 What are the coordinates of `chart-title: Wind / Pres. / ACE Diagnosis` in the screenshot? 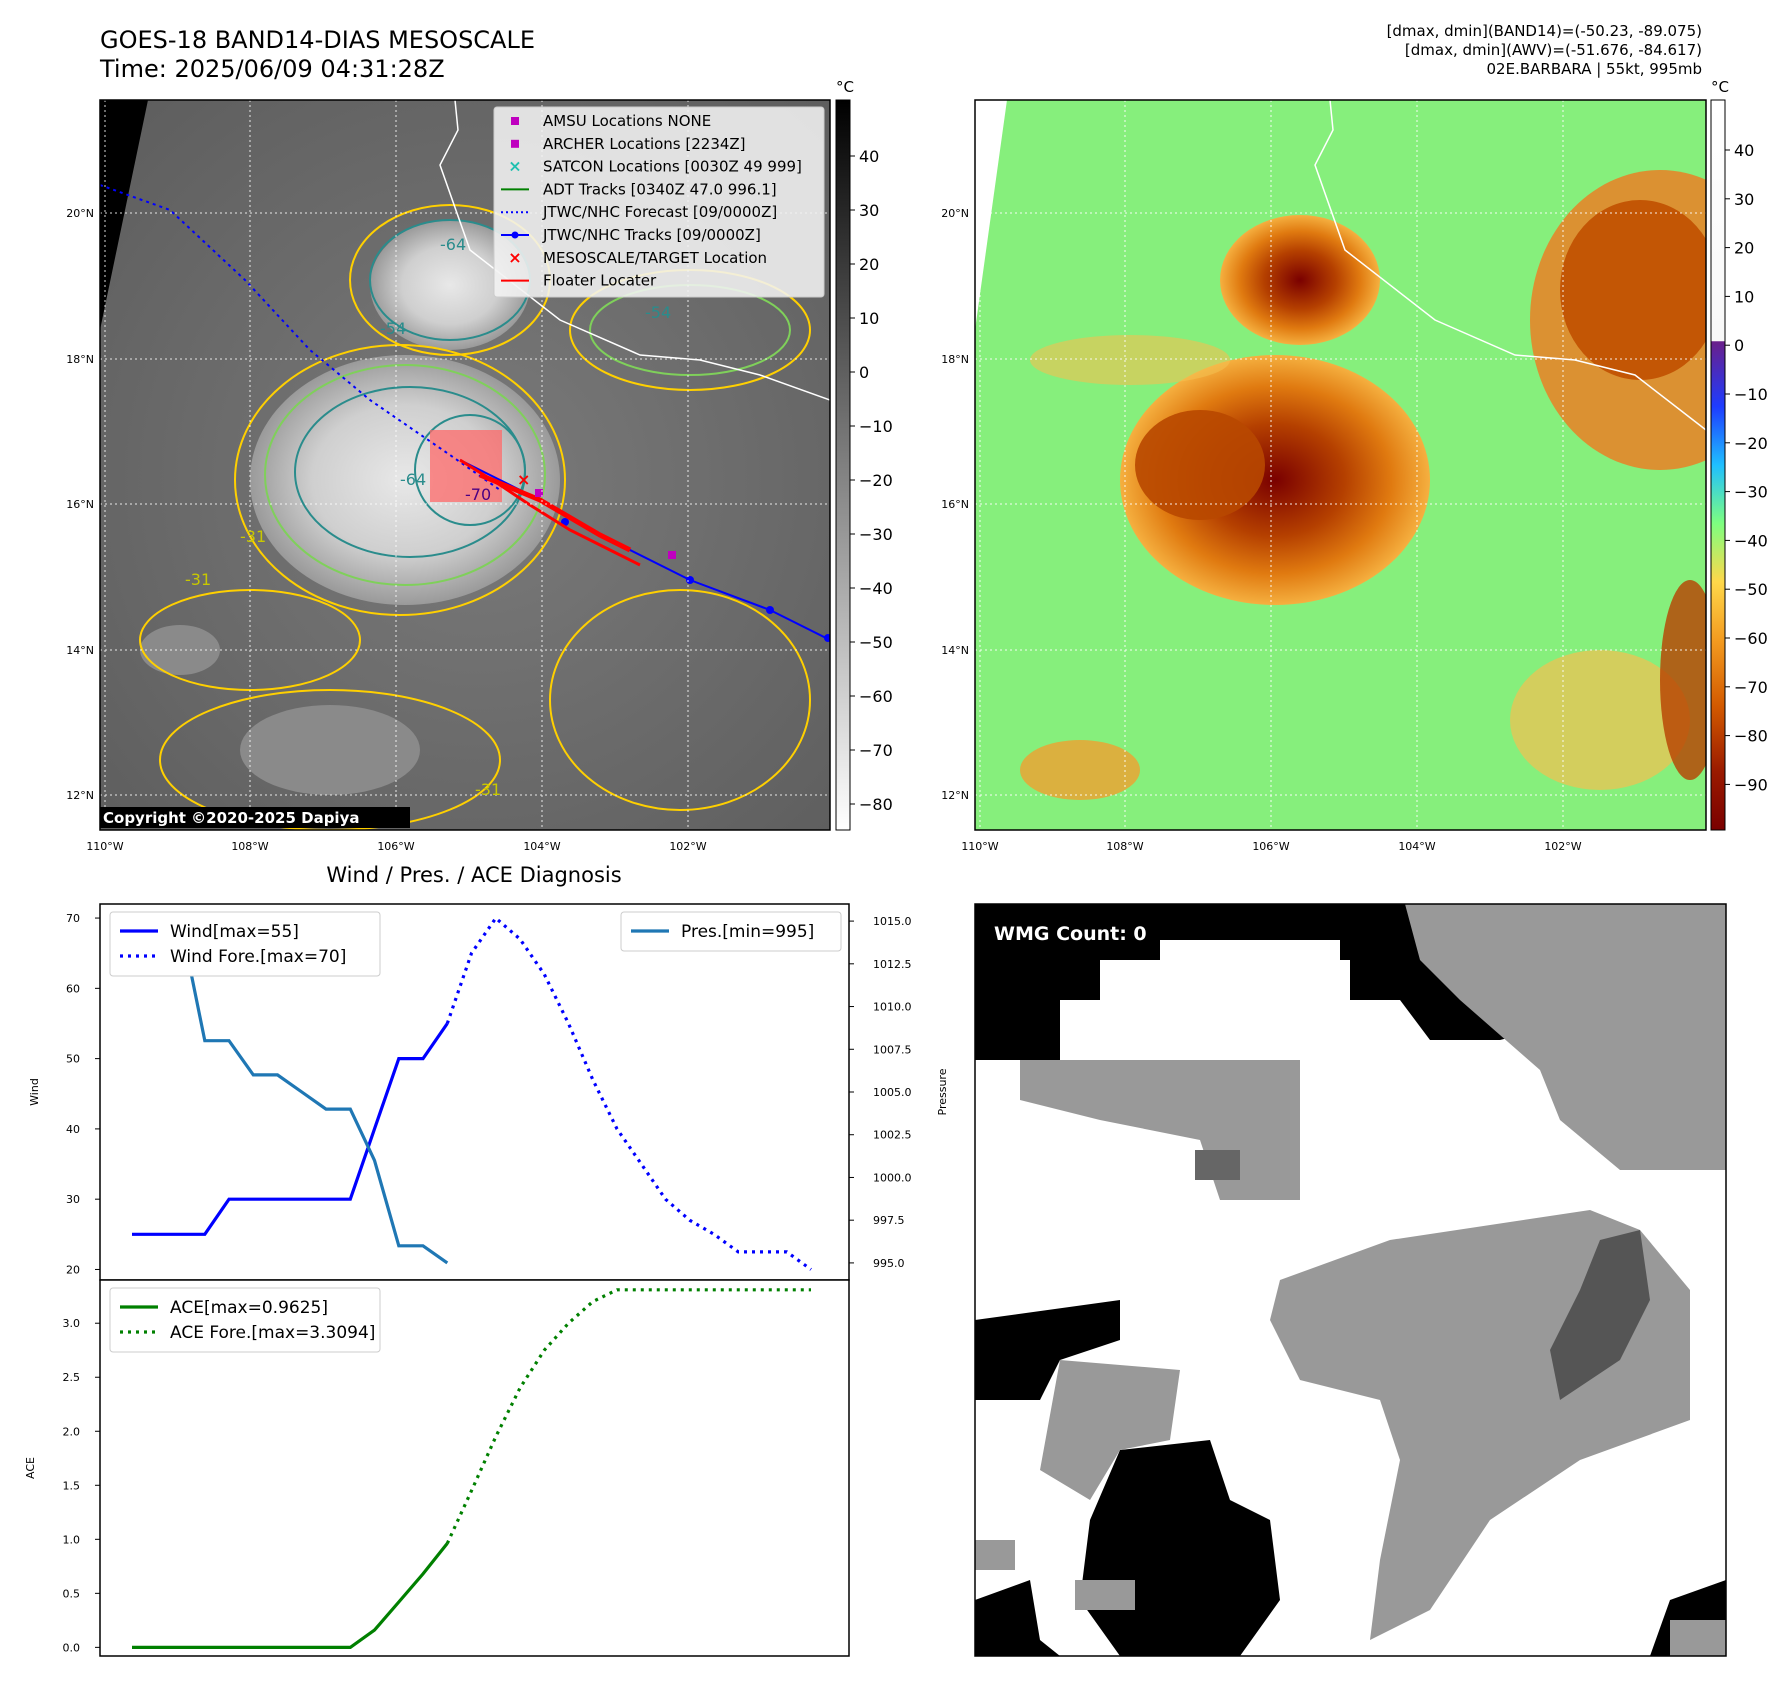 It's located at (473, 875).